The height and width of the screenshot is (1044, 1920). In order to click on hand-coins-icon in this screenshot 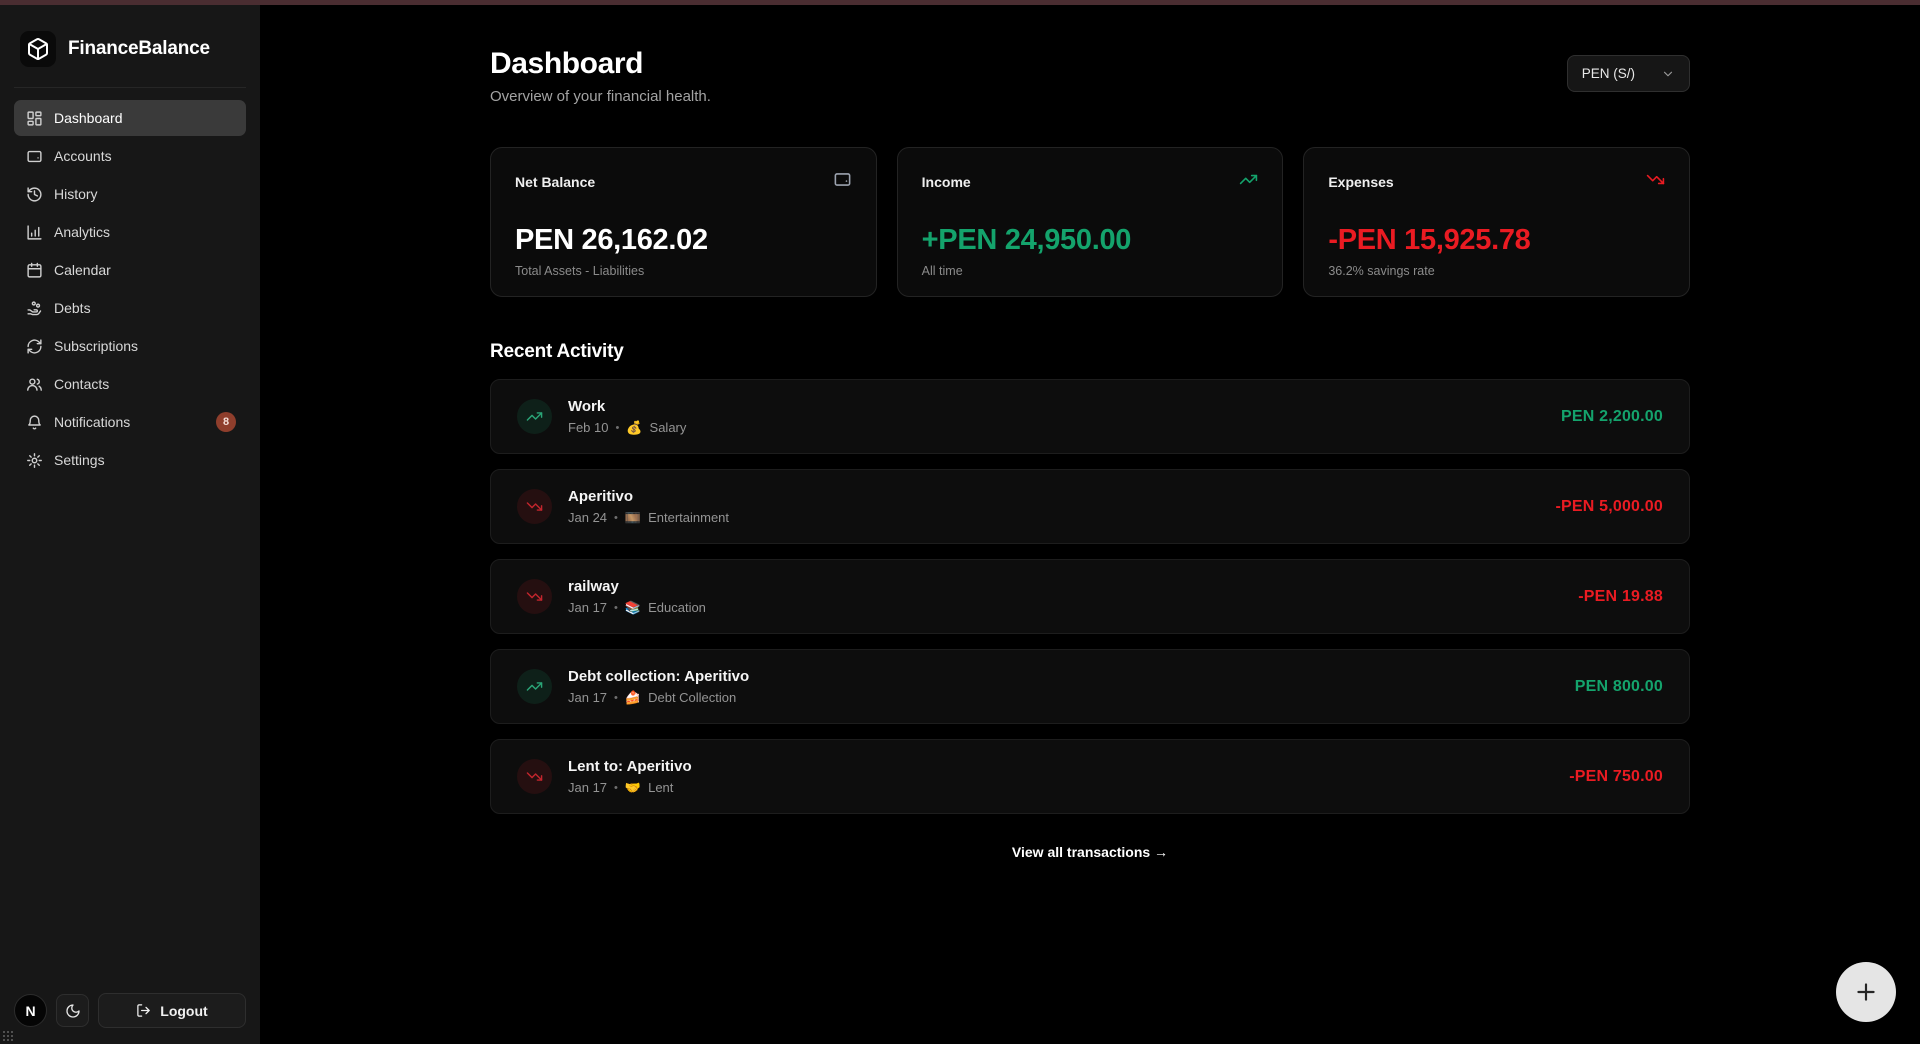, I will do `click(34, 308)`.